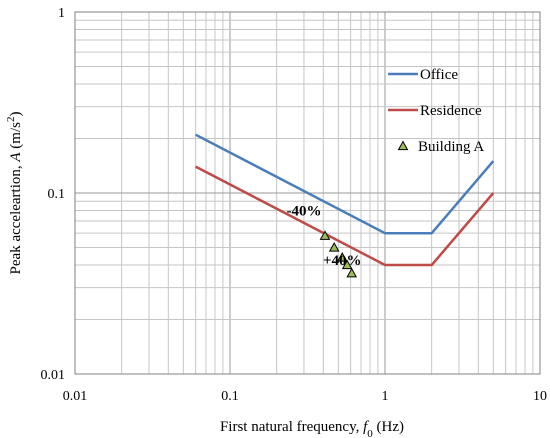 The image size is (550, 438). I want to click on x-tick-label: 0.01, so click(75, 396).